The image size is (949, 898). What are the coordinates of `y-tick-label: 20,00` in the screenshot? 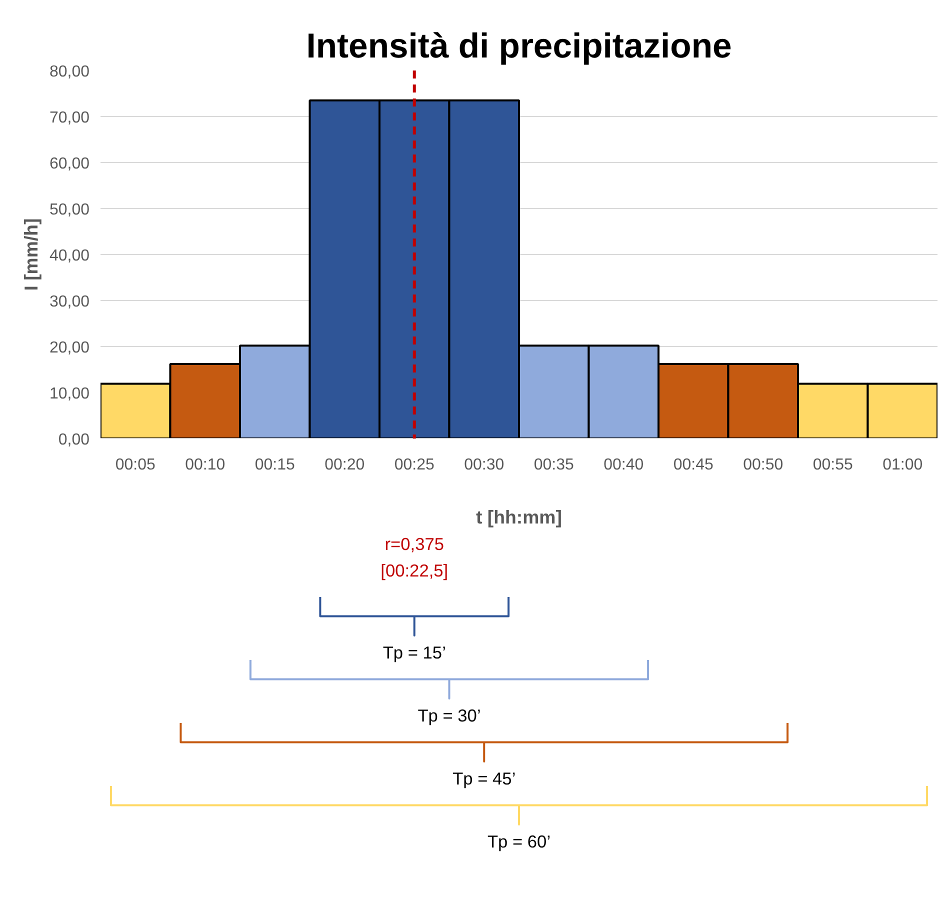 It's located at (69, 348).